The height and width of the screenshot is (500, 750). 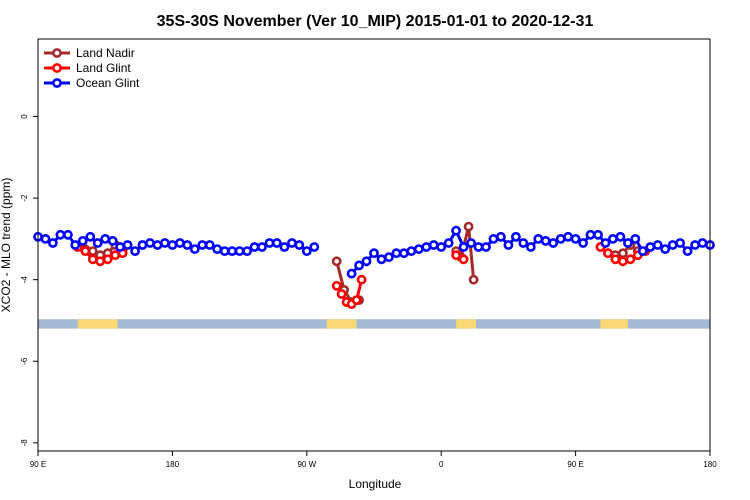 I want to click on series-ocean-glint, so click(x=374, y=252).